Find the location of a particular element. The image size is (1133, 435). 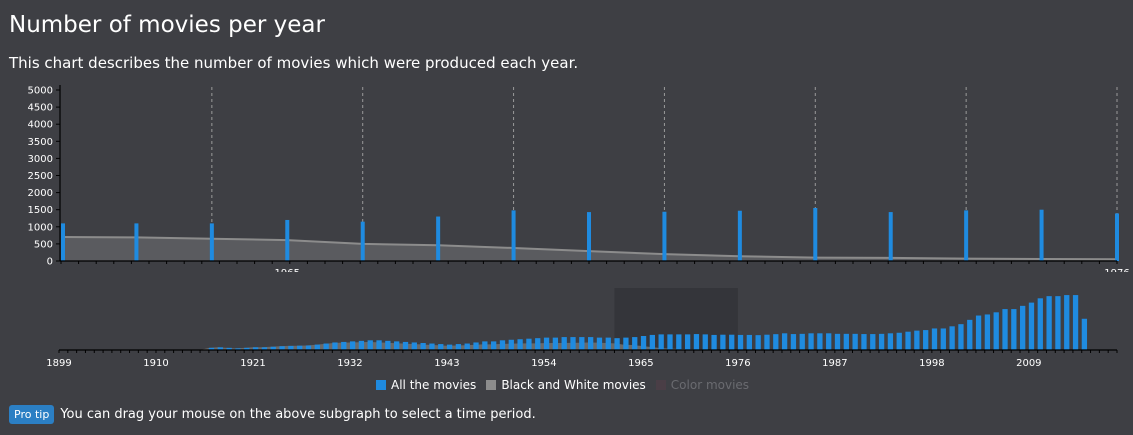

legend-label: Color movies is located at coordinates (710, 385).